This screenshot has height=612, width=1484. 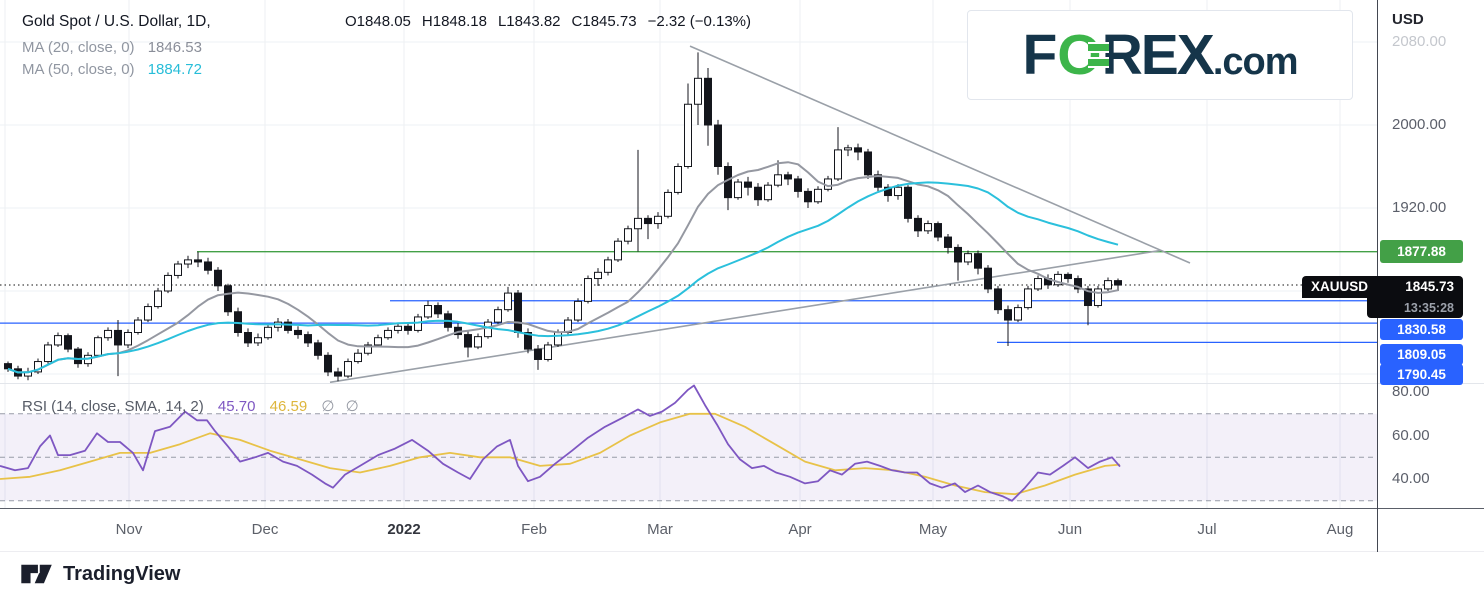 What do you see at coordinates (1070, 529) in the screenshot?
I see `time-axis-label-jun: Jun` at bounding box center [1070, 529].